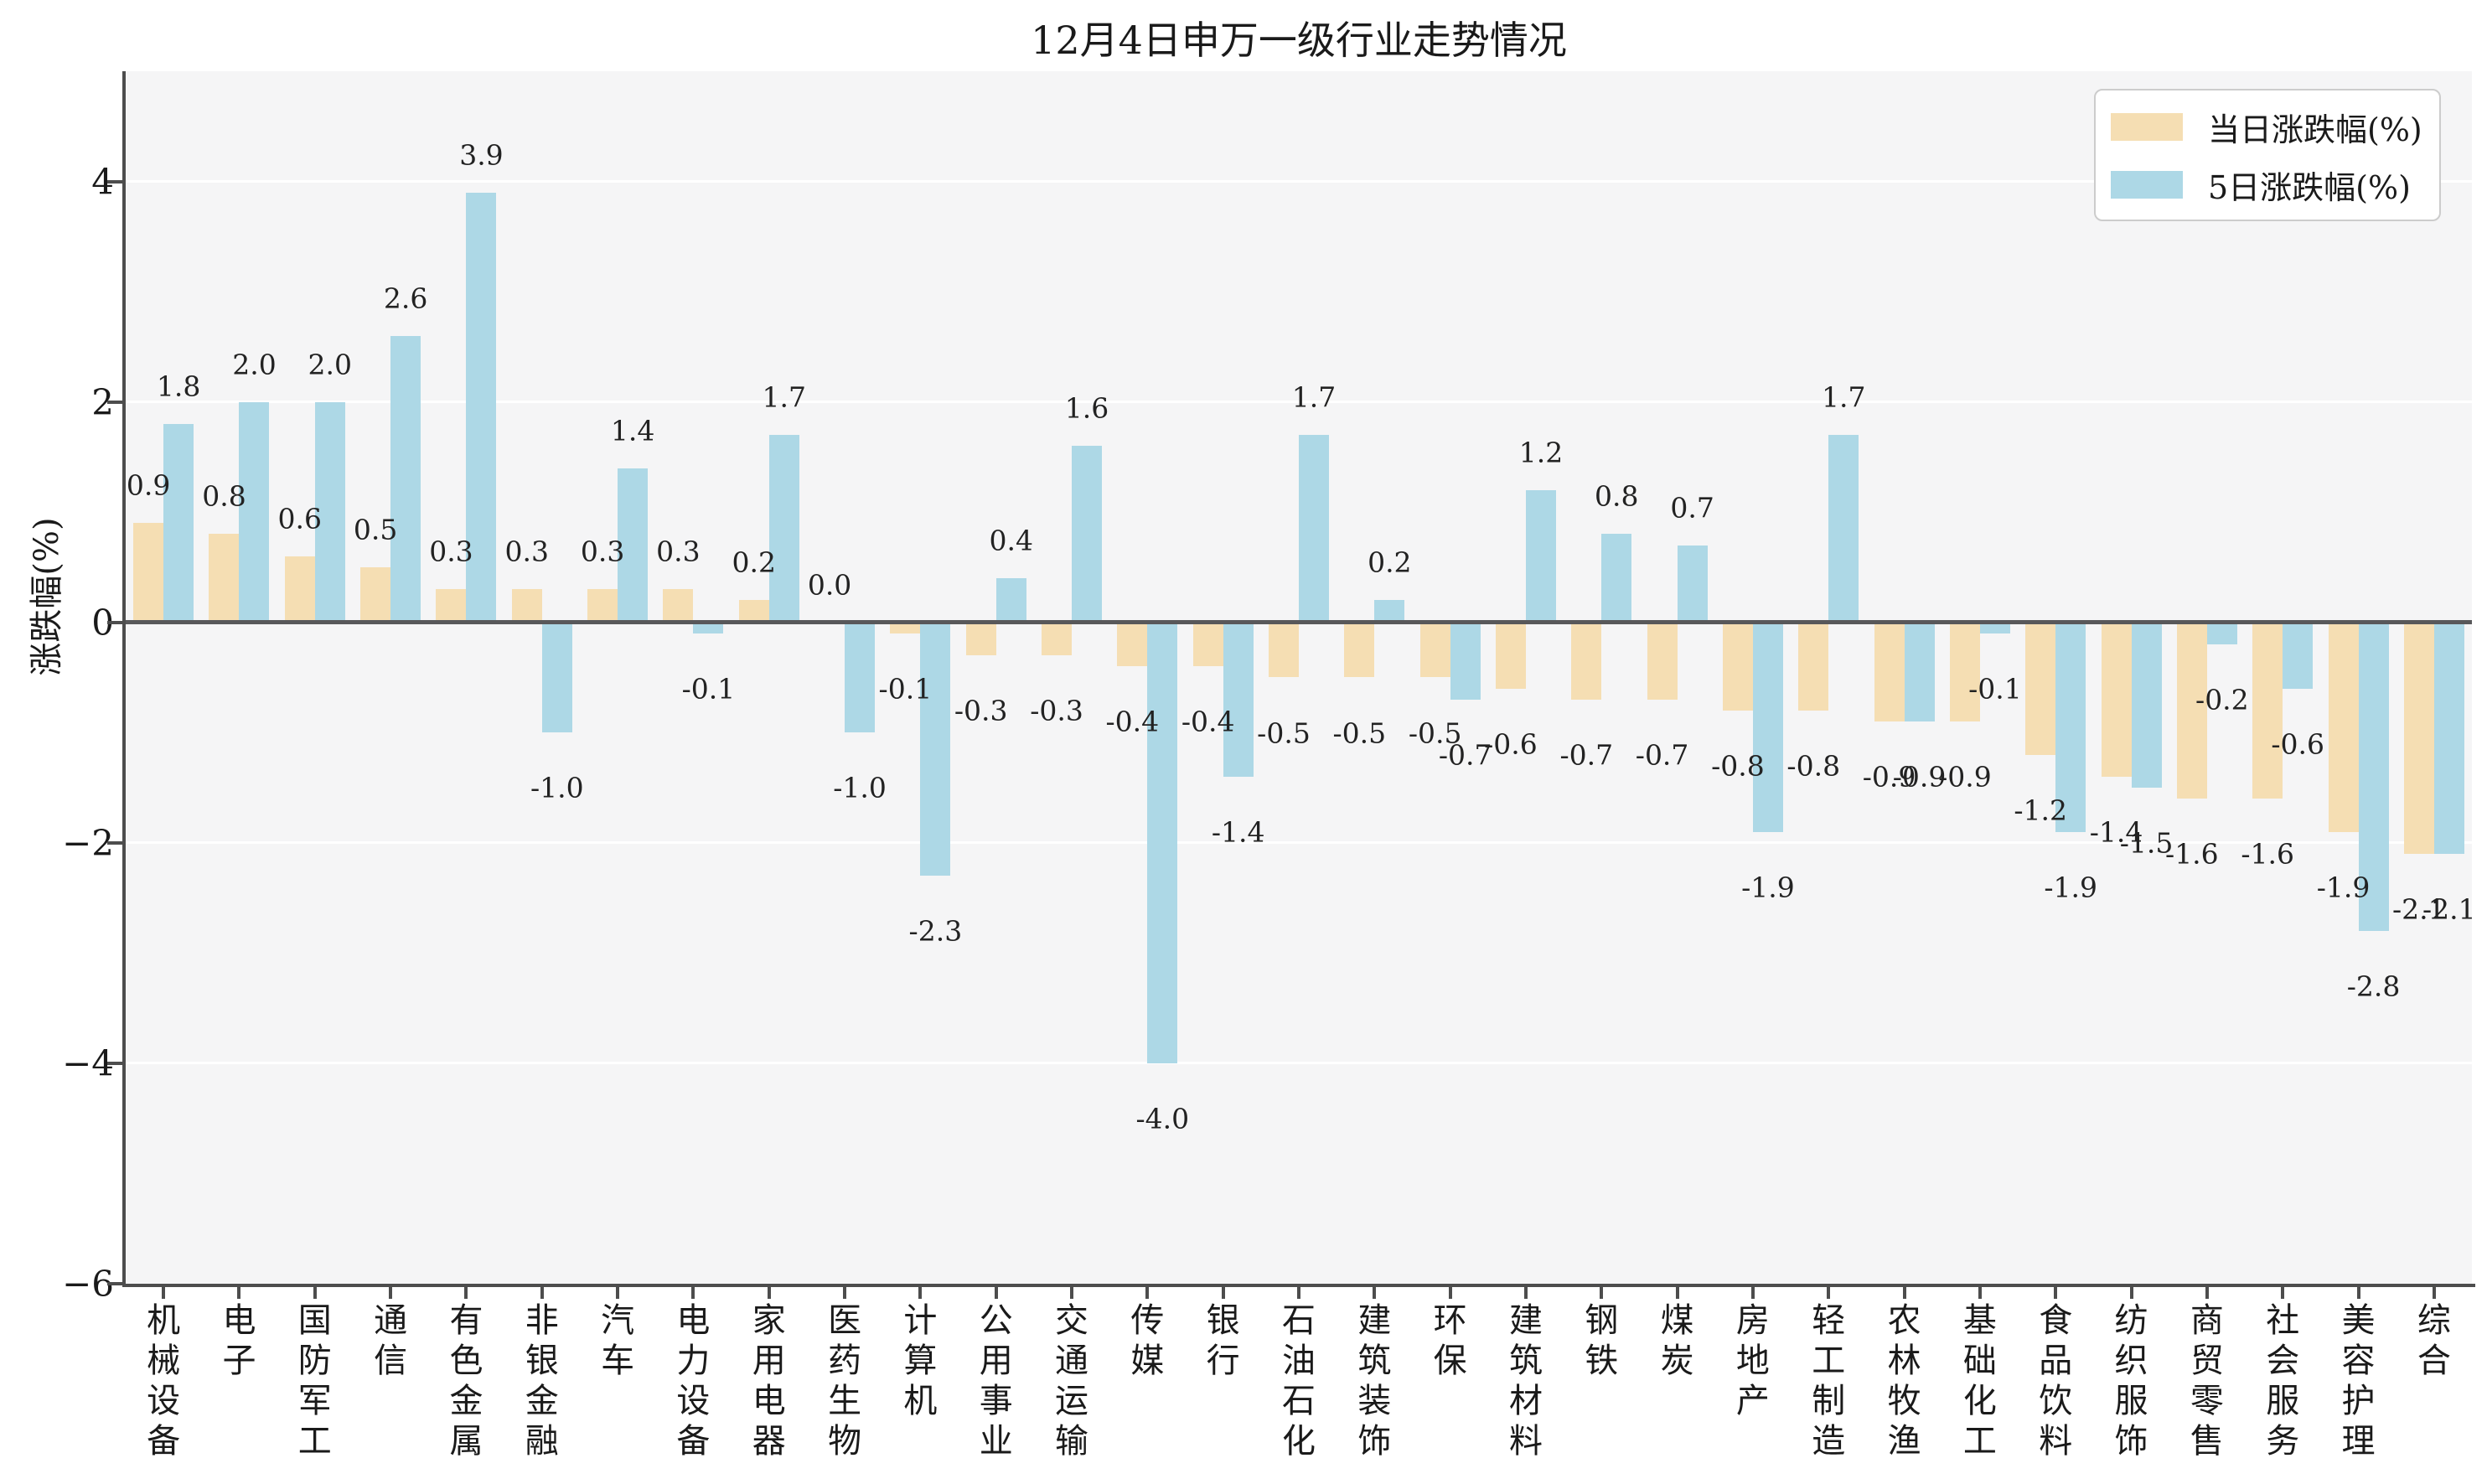 This screenshot has height=1484, width=2487. What do you see at coordinates (1238, 699) in the screenshot?
I see `bar-5day-银行` at bounding box center [1238, 699].